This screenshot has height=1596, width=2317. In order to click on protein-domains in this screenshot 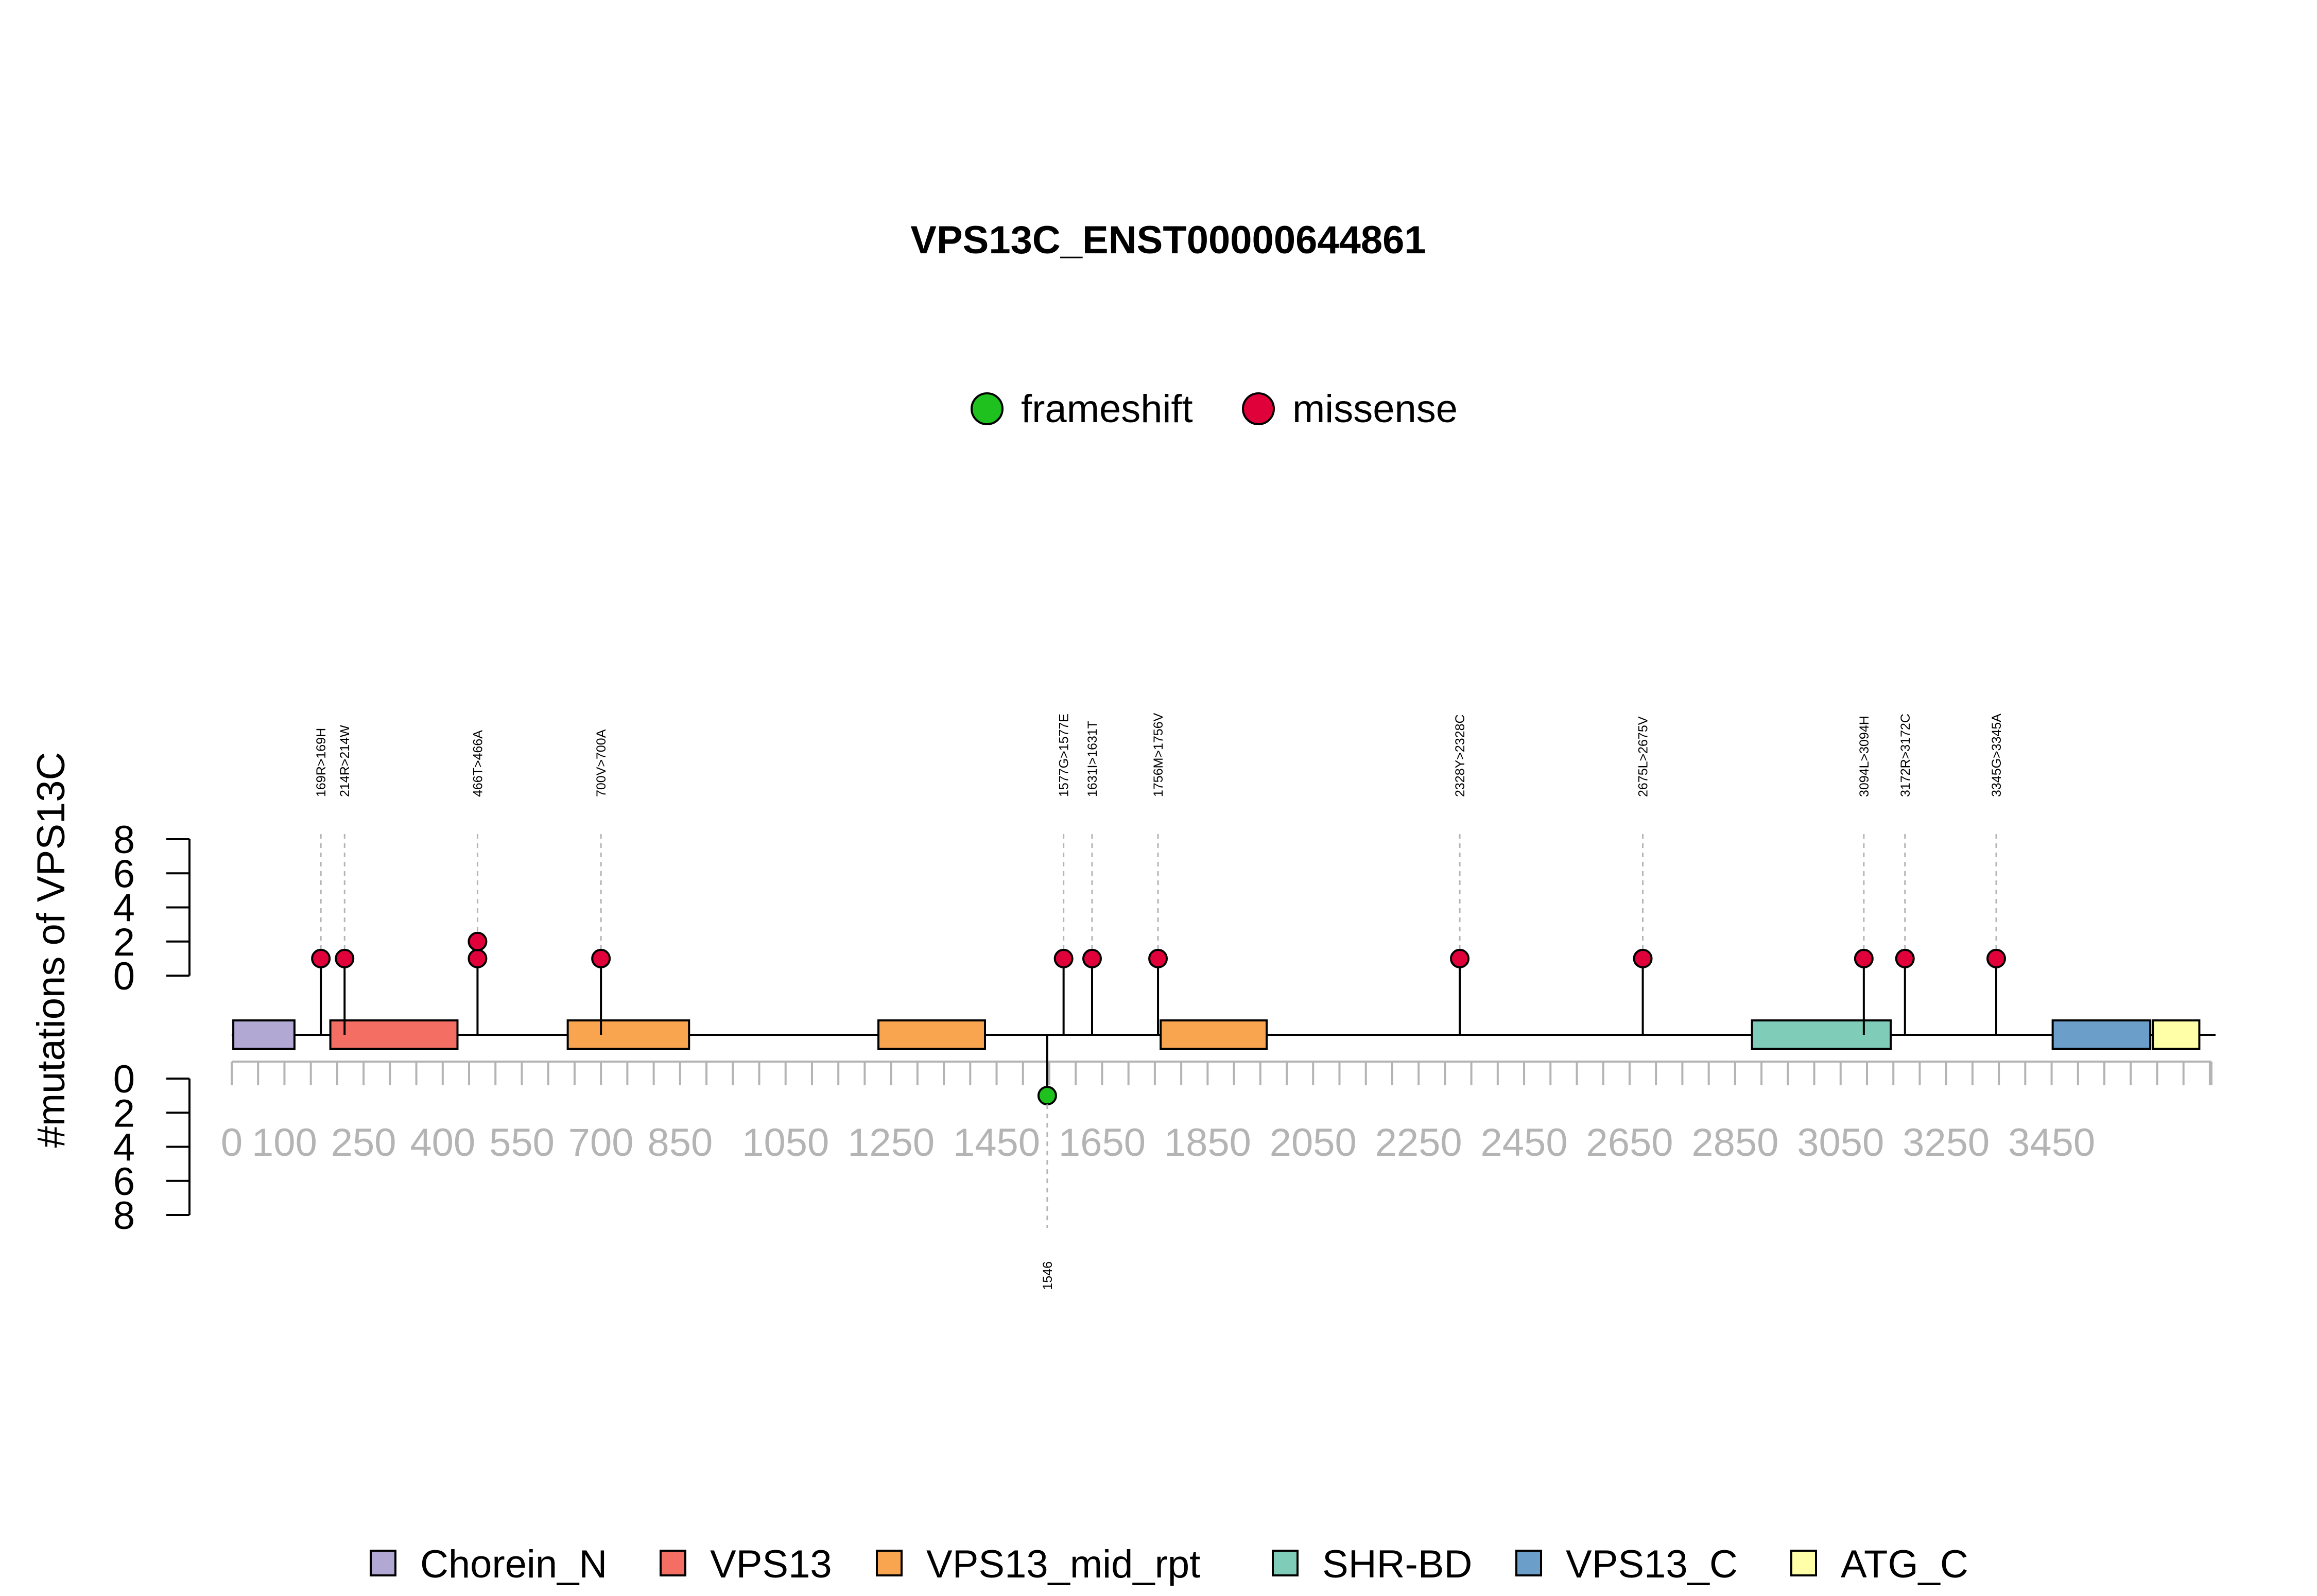, I will do `click(1216, 1034)`.